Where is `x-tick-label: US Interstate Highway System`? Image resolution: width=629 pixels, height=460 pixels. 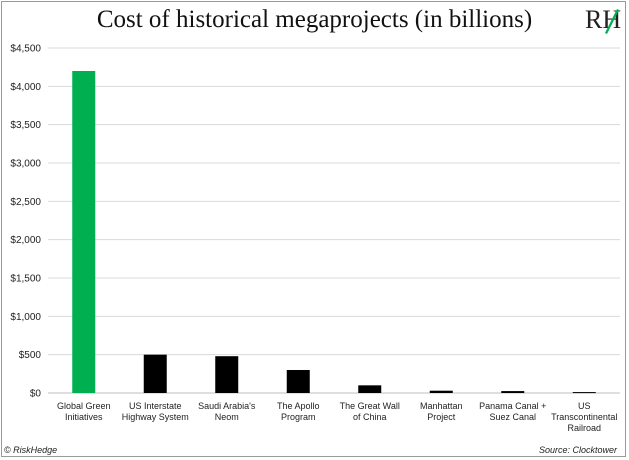
x-tick-label: US Interstate Highway System is located at coordinates (155, 411).